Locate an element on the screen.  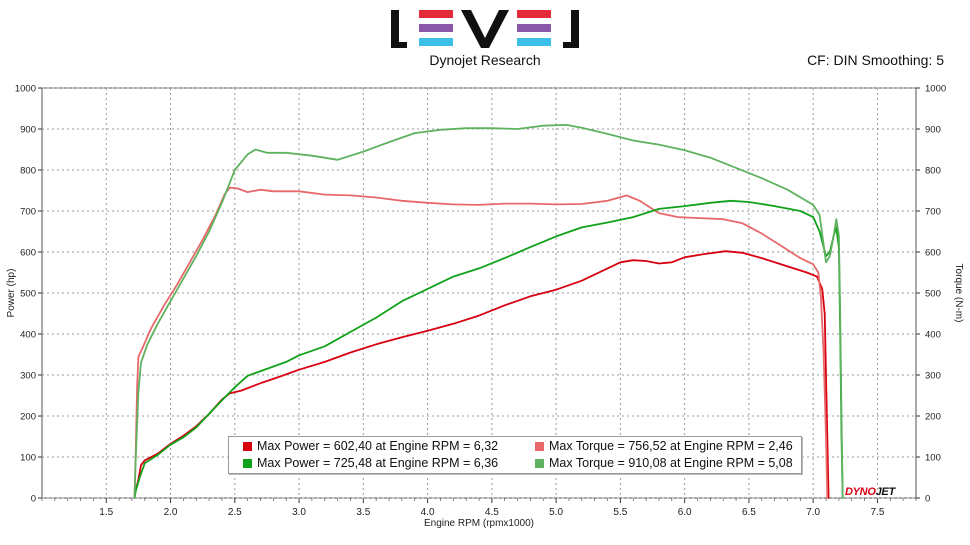
y-axis-label-right: Torque (N-m) is located at coordinates (958, 293).